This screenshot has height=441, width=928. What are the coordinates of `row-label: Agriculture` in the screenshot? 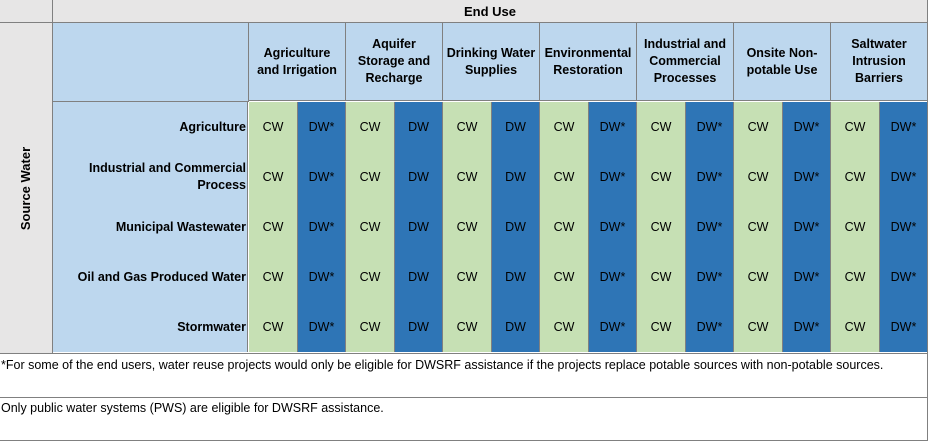 It's located at (150, 127).